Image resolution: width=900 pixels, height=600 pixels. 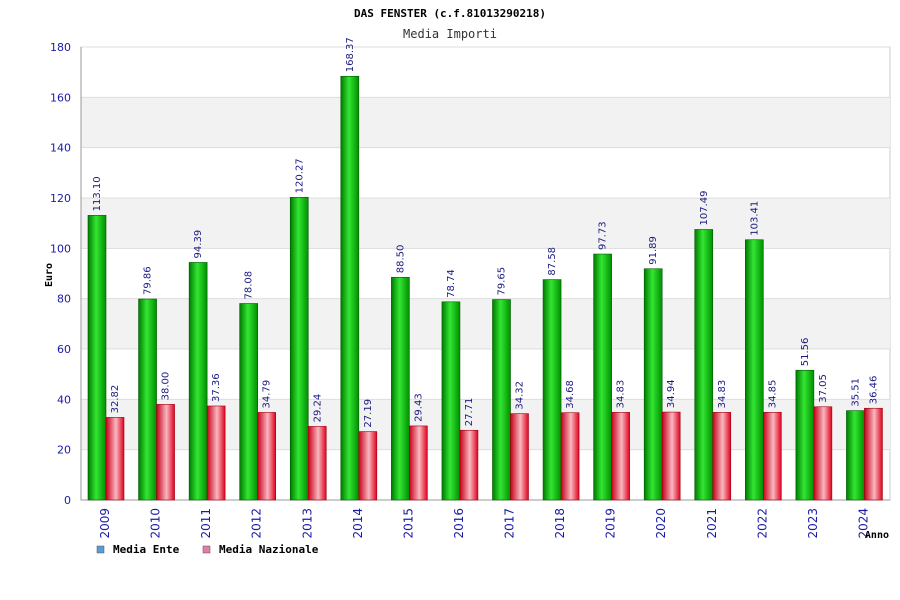 What do you see at coordinates (307, 523) in the screenshot?
I see `x-tick-label: 2013` at bounding box center [307, 523].